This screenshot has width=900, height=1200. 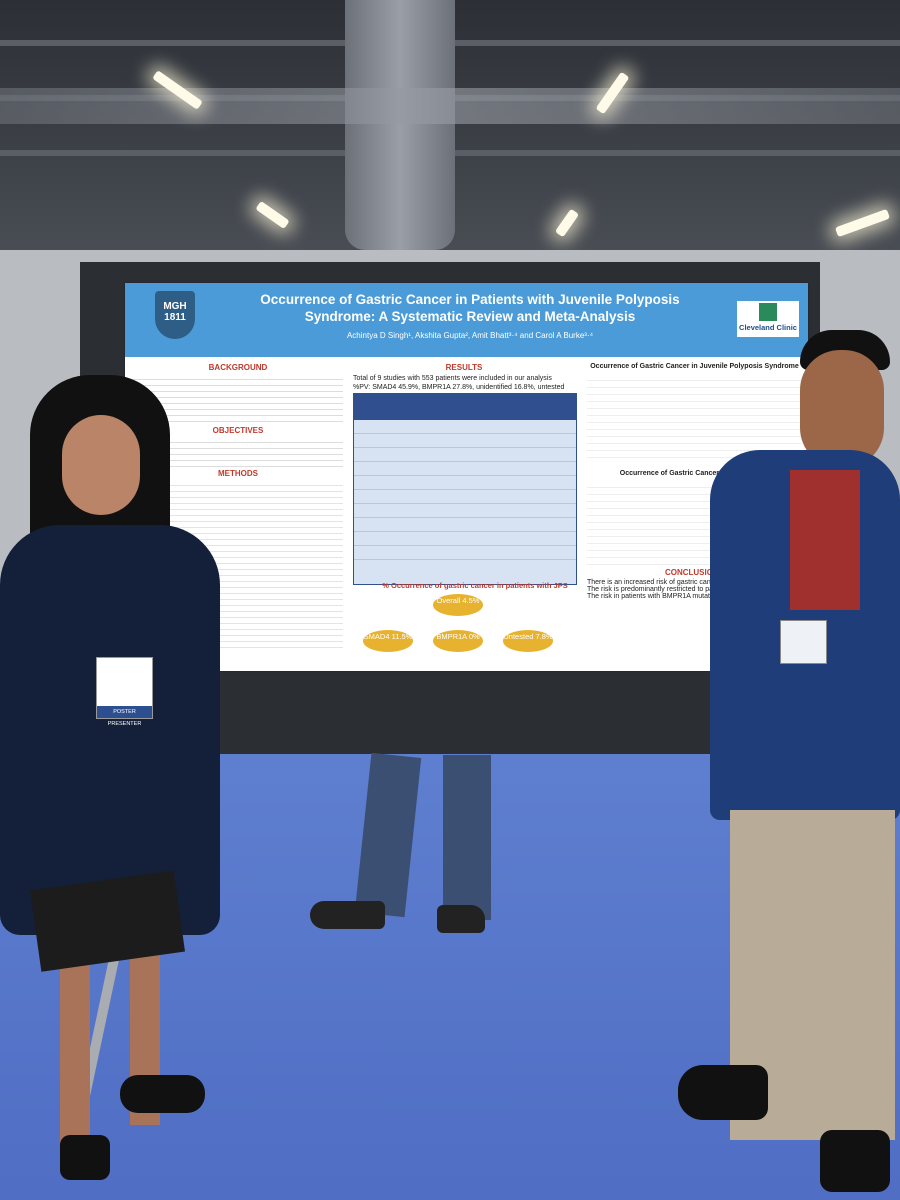 What do you see at coordinates (458, 605) in the screenshot?
I see `overall-oval: Overall 4.5%` at bounding box center [458, 605].